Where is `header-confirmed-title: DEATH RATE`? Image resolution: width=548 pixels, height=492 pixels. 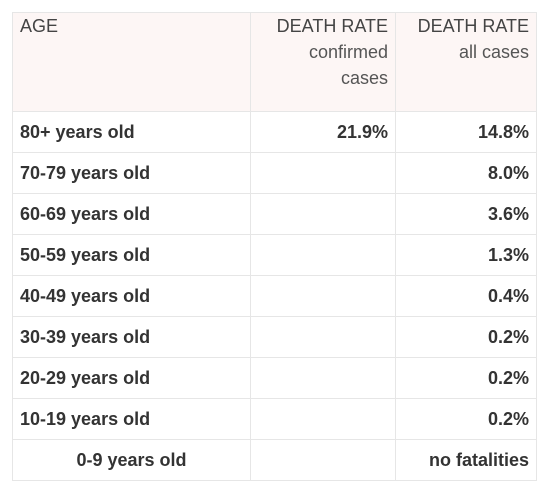
header-confirmed-title: DEATH RATE is located at coordinates (332, 26).